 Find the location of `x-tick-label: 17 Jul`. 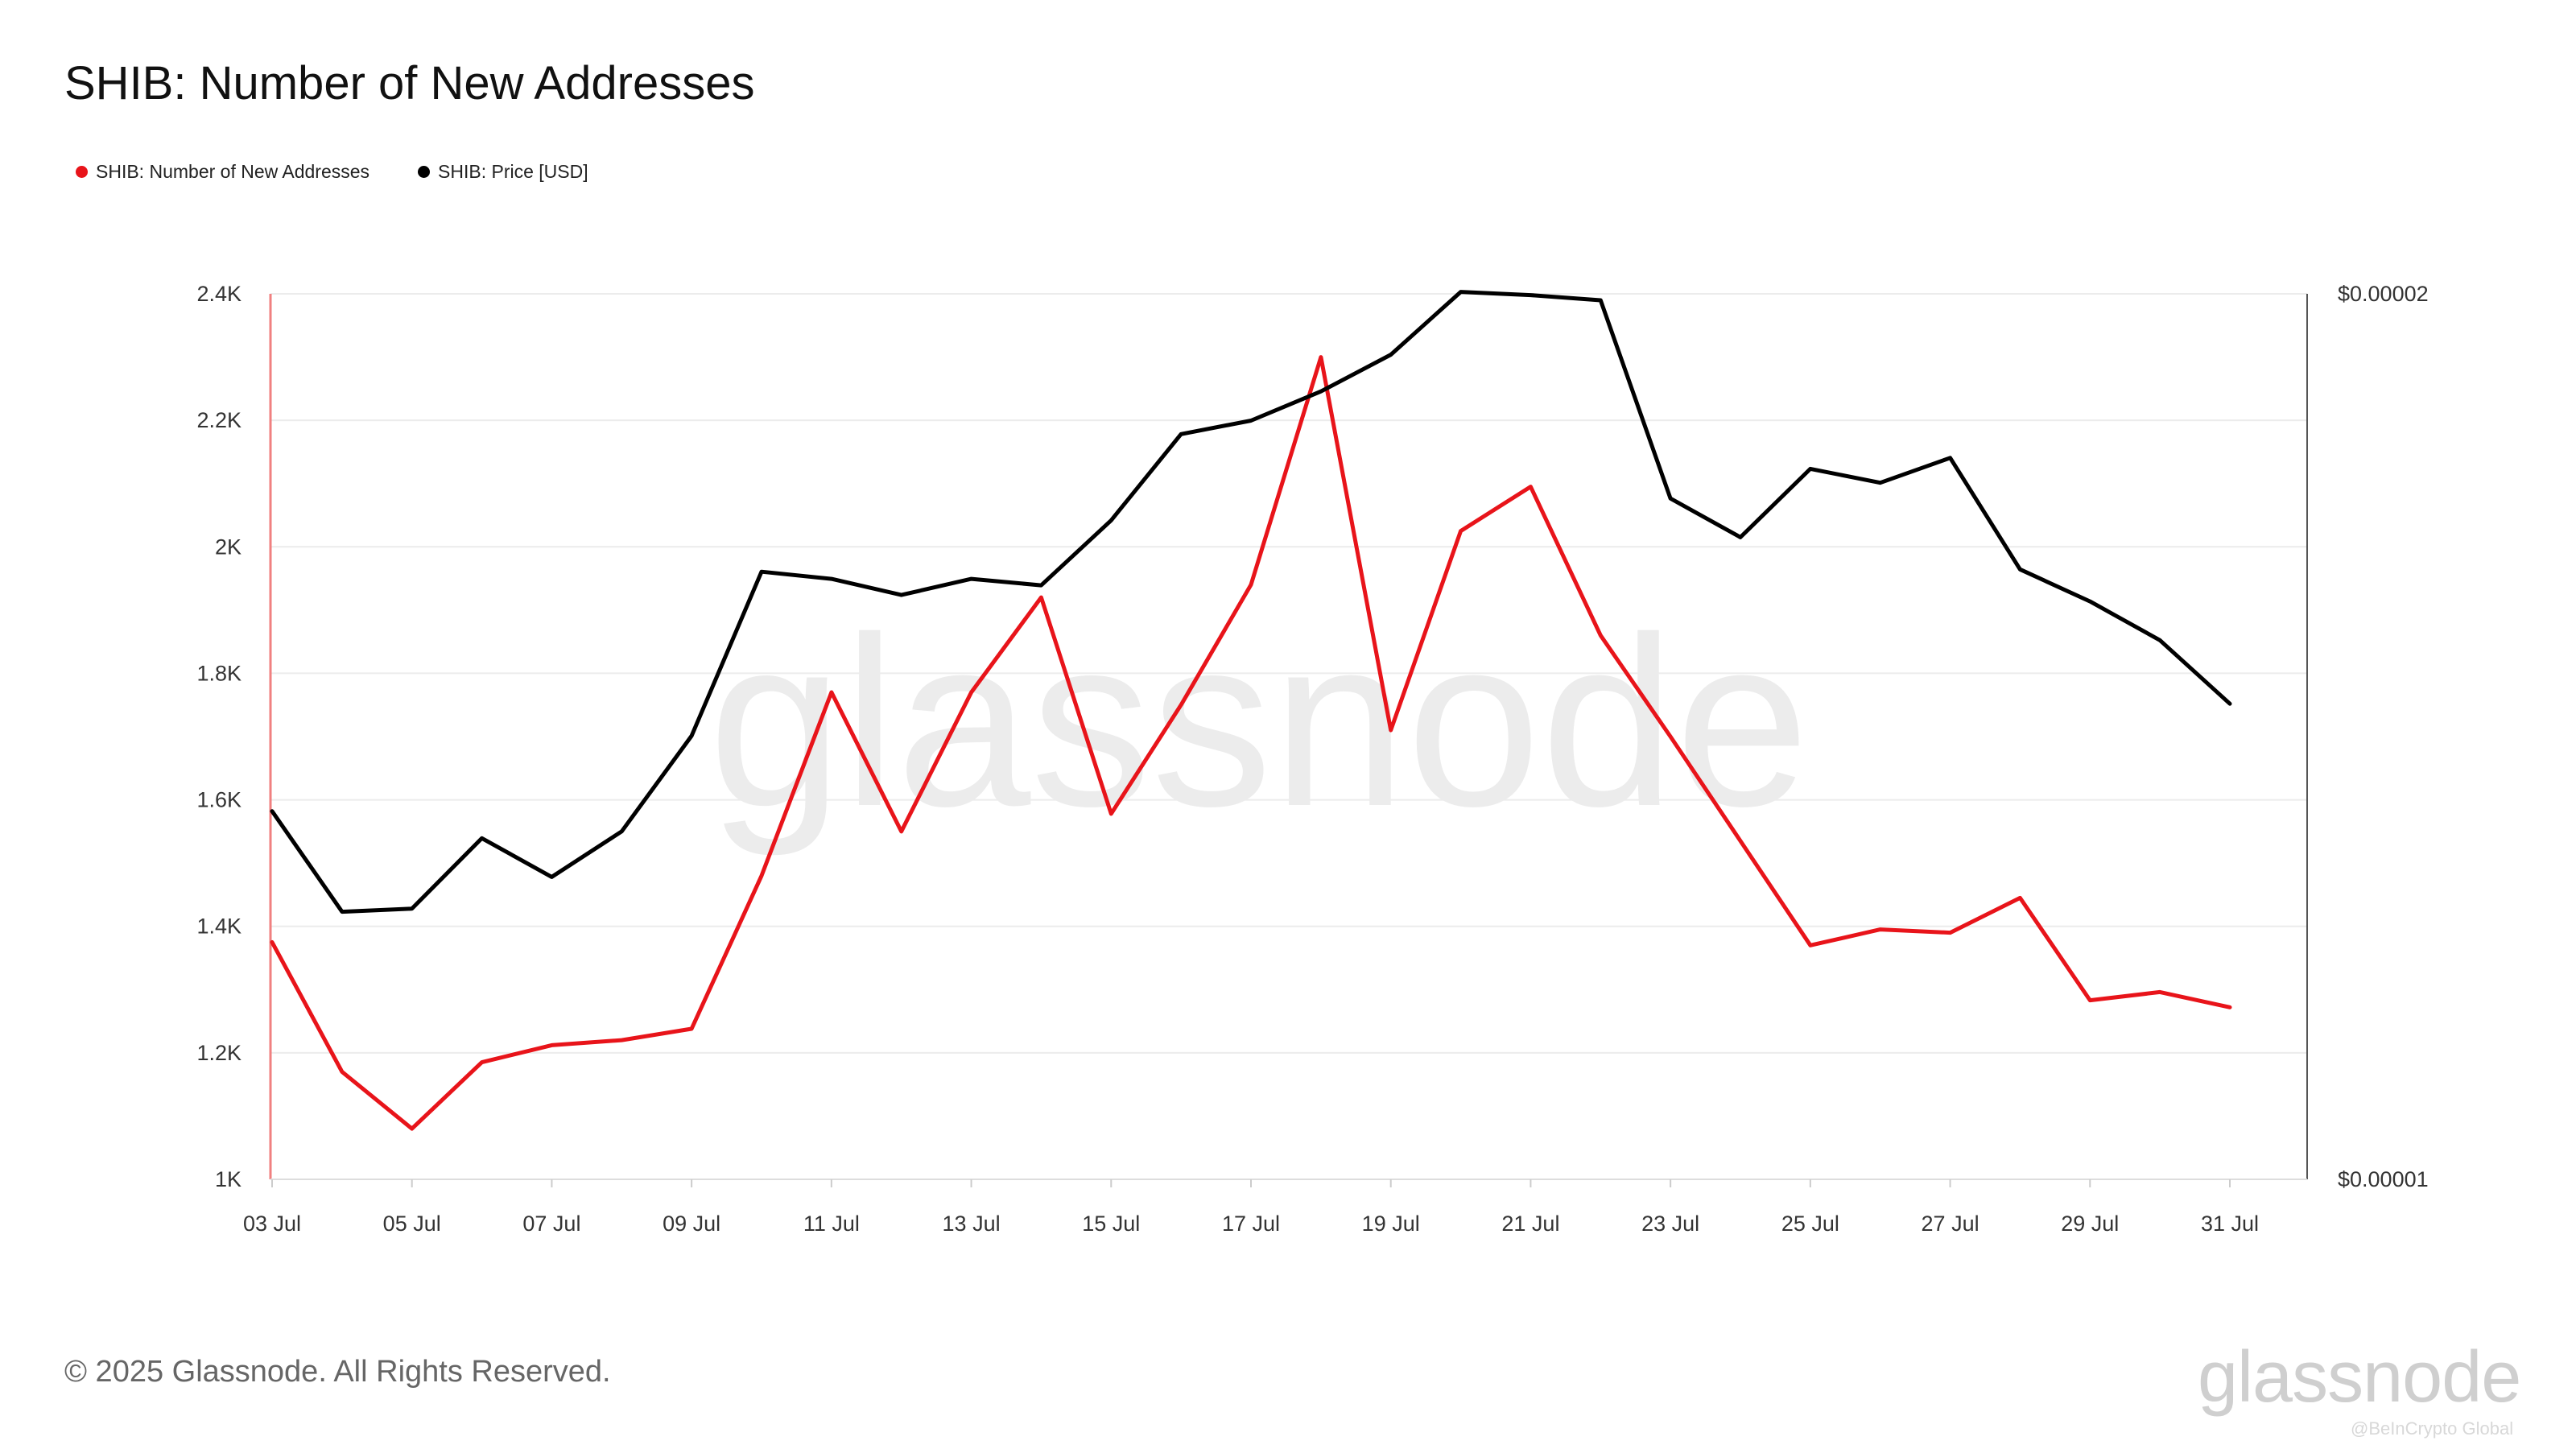

x-tick-label: 17 Jul is located at coordinates (1251, 1224).